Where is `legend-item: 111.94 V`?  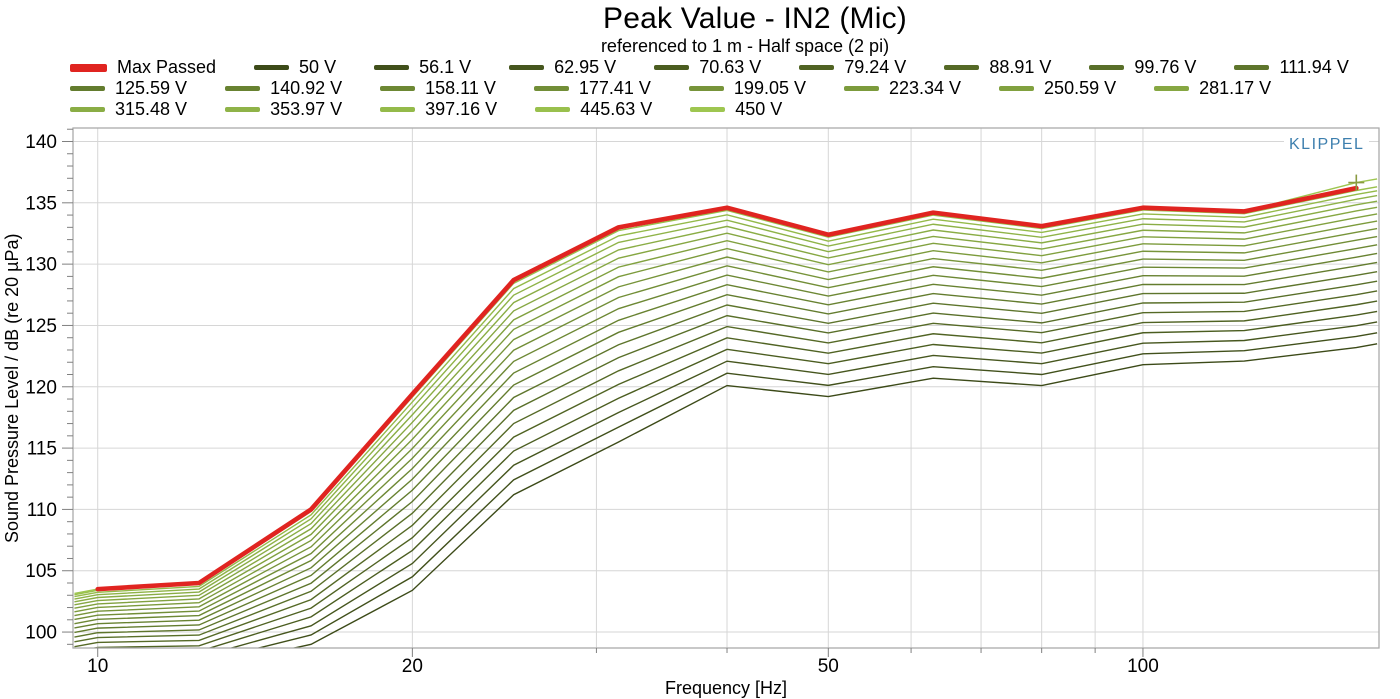
legend-item: 111.94 V is located at coordinates (1291, 67).